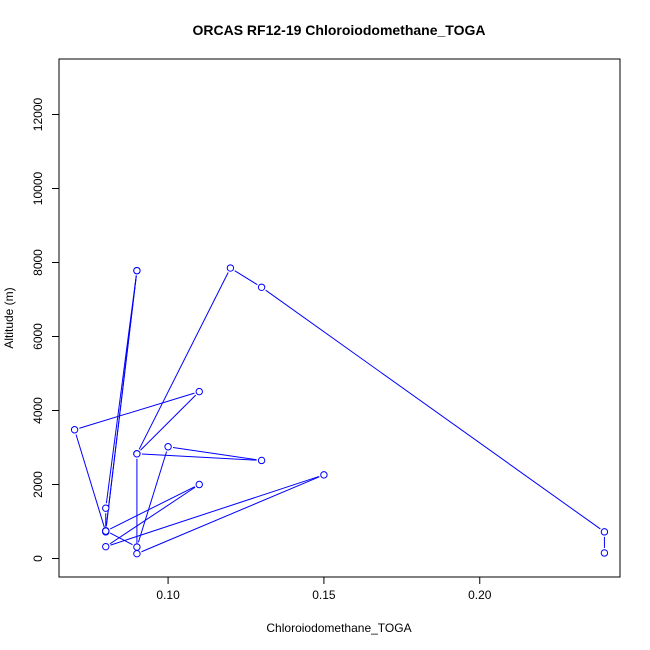 This screenshot has width=650, height=650. I want to click on x-axis: 0.10 0.15 0.20, so click(324, 589).